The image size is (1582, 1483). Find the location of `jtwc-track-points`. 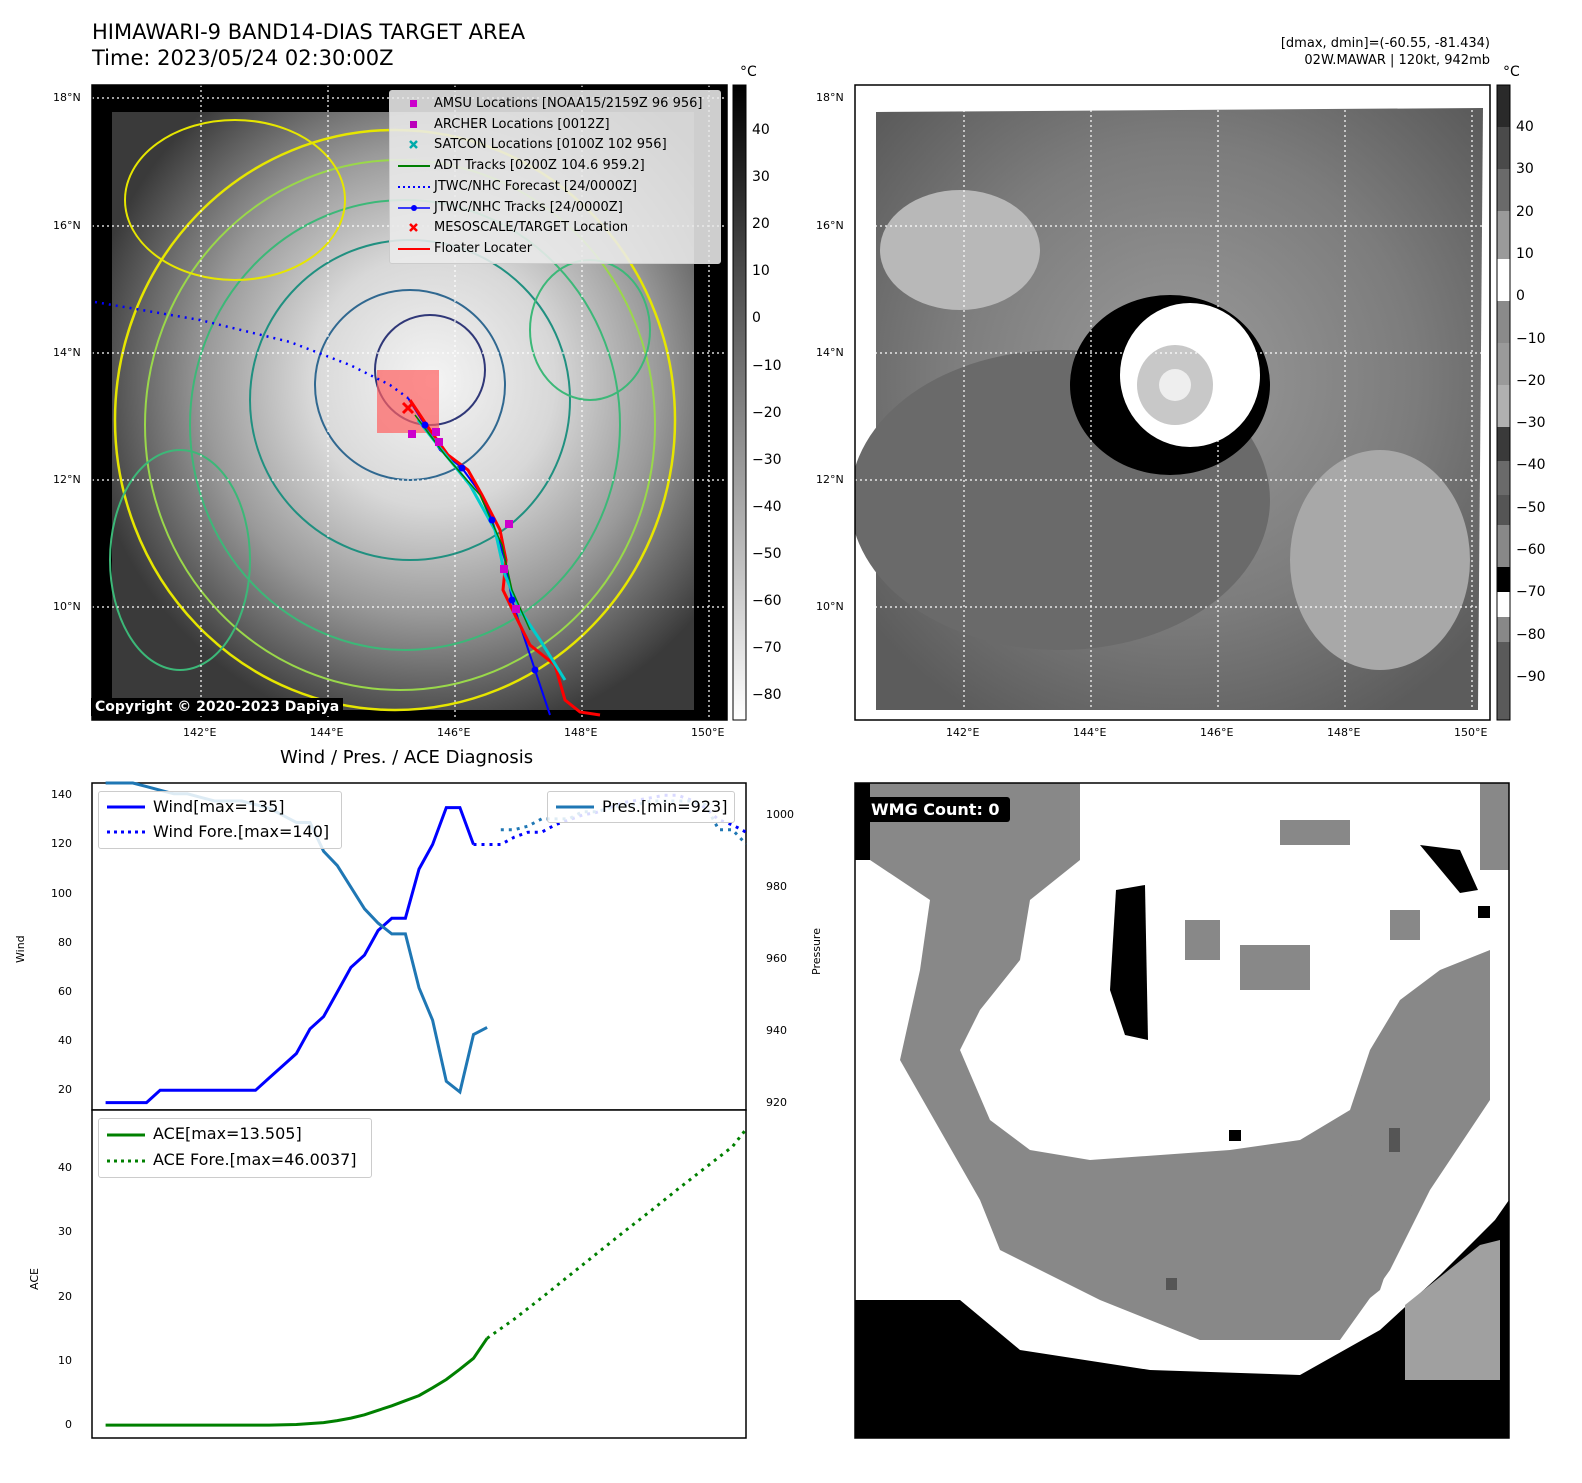

jtwc-track-points is located at coordinates (480, 547).